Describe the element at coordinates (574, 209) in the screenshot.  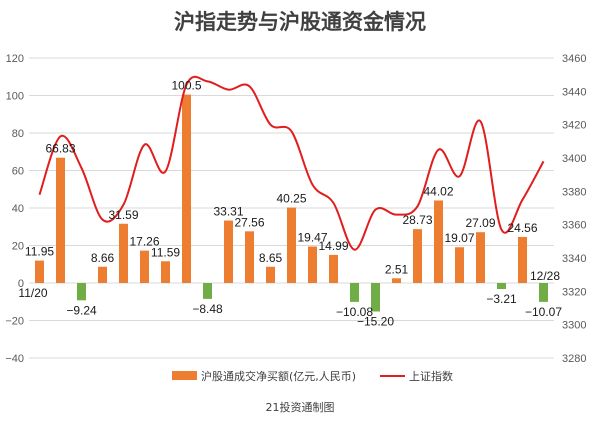
I see `right-axis-ticks: 3280 3300 3320 3340 3360 3380 3400 3420 3440 3460` at that location.